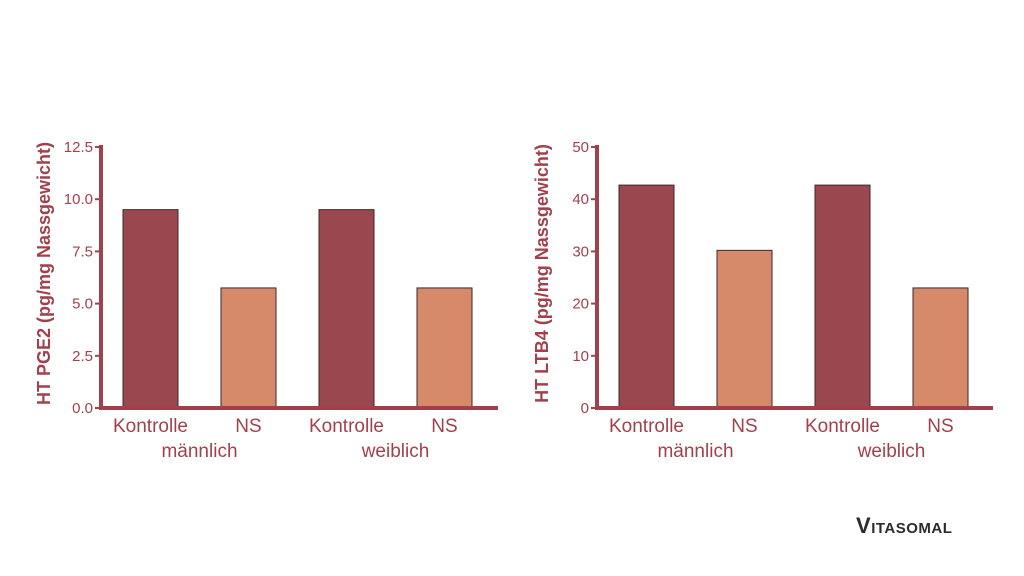  Describe the element at coordinates (78, 199) in the screenshot. I see `y-tick-label-1-5: 10.0` at that location.